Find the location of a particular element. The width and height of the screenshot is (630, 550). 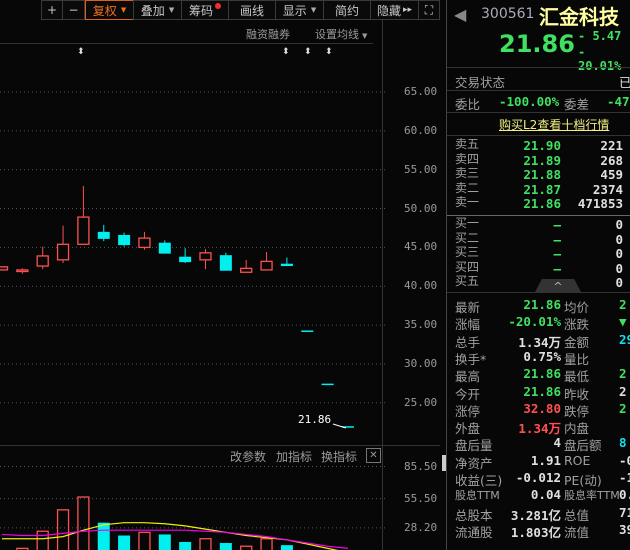

edit-params-button: 改参数 is located at coordinates (248, 457).